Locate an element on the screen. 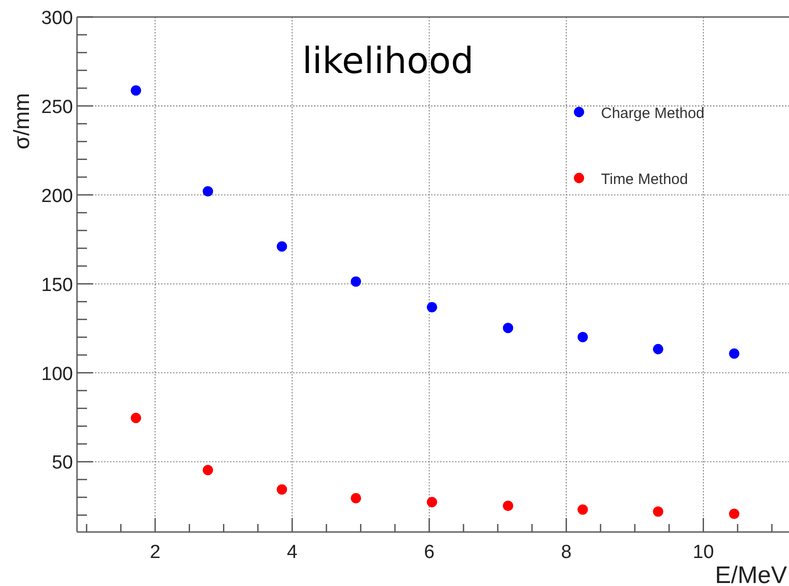  y-tick-label: 250 is located at coordinates (57, 107).